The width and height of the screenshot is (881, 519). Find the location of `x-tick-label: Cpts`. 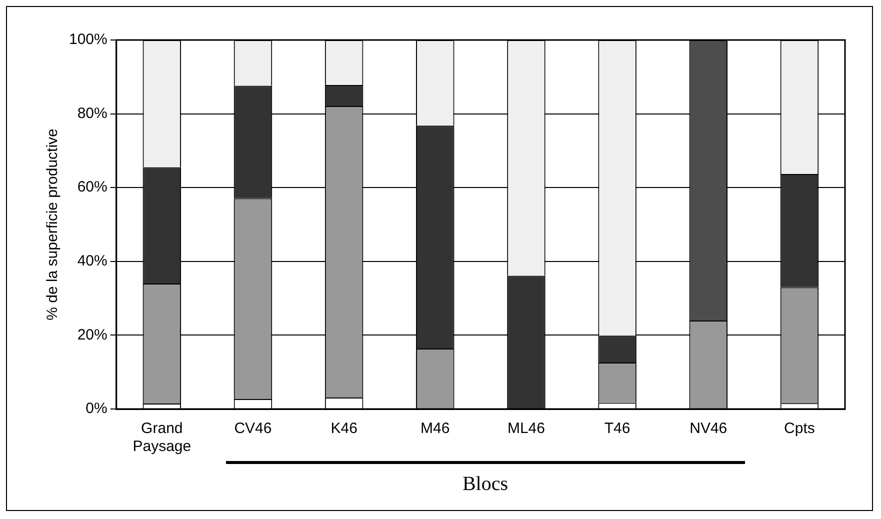

x-tick-label: Cpts is located at coordinates (799, 429).